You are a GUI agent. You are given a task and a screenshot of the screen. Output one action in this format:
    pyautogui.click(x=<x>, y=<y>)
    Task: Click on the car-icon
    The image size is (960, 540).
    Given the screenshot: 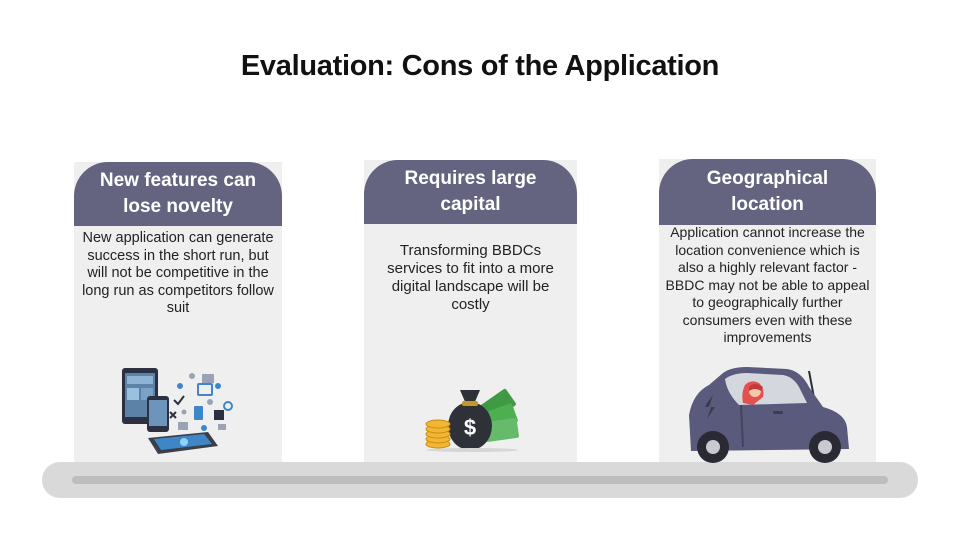 What is the action you would take?
    pyautogui.click(x=768, y=413)
    